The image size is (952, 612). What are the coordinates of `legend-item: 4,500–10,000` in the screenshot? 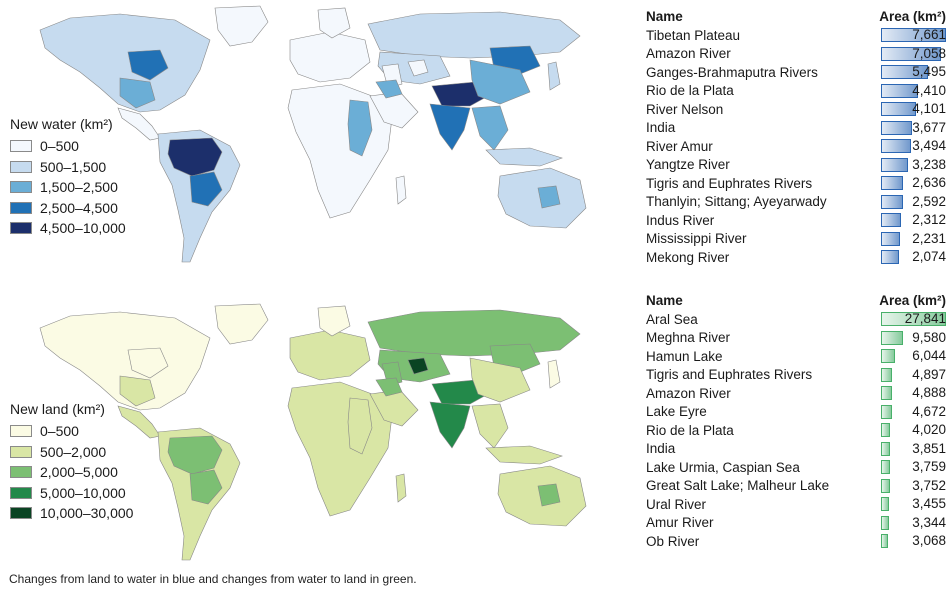 It's located at (68, 228).